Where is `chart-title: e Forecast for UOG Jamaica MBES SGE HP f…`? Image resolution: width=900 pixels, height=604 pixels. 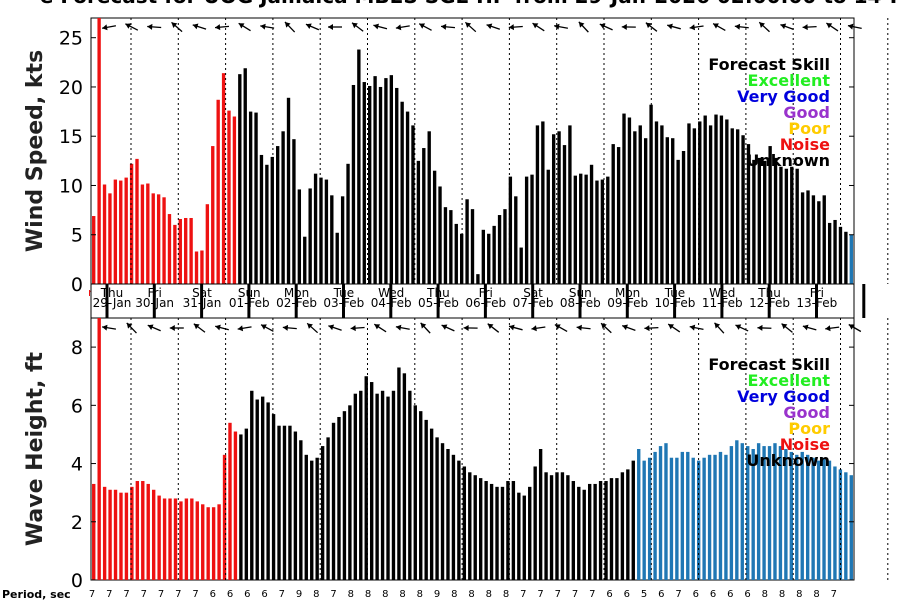
chart-title: e Forecast for UOG Jamaica MBES SGE HP f… is located at coordinates (470, 4).